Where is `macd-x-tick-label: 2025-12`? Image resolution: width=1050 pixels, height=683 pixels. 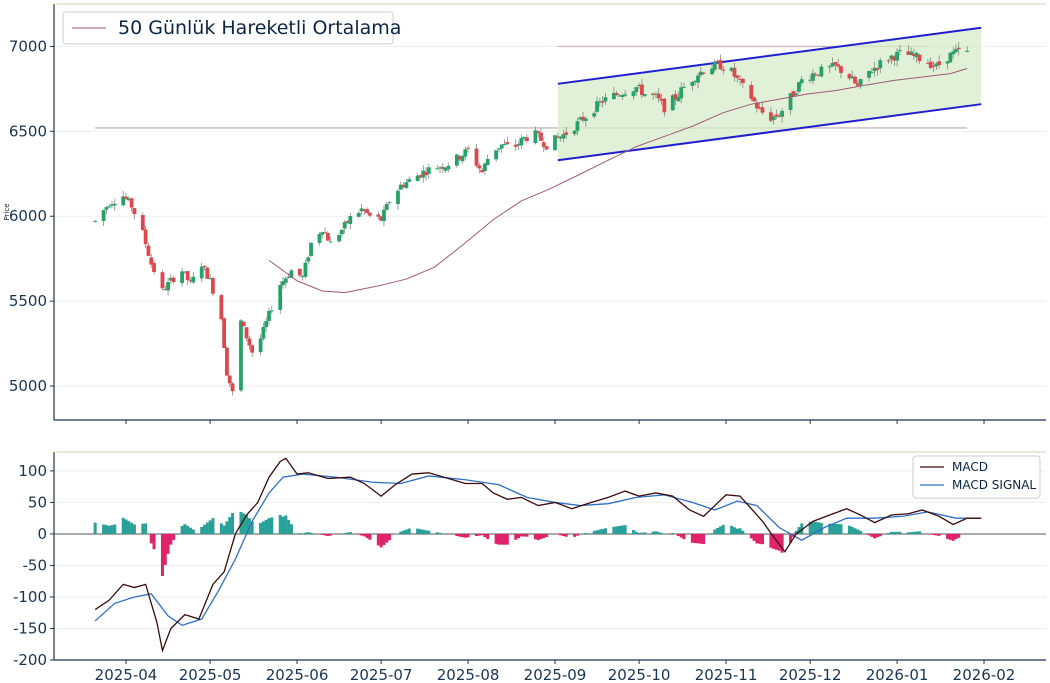
macd-x-tick-label: 2025-12 is located at coordinates (810, 674).